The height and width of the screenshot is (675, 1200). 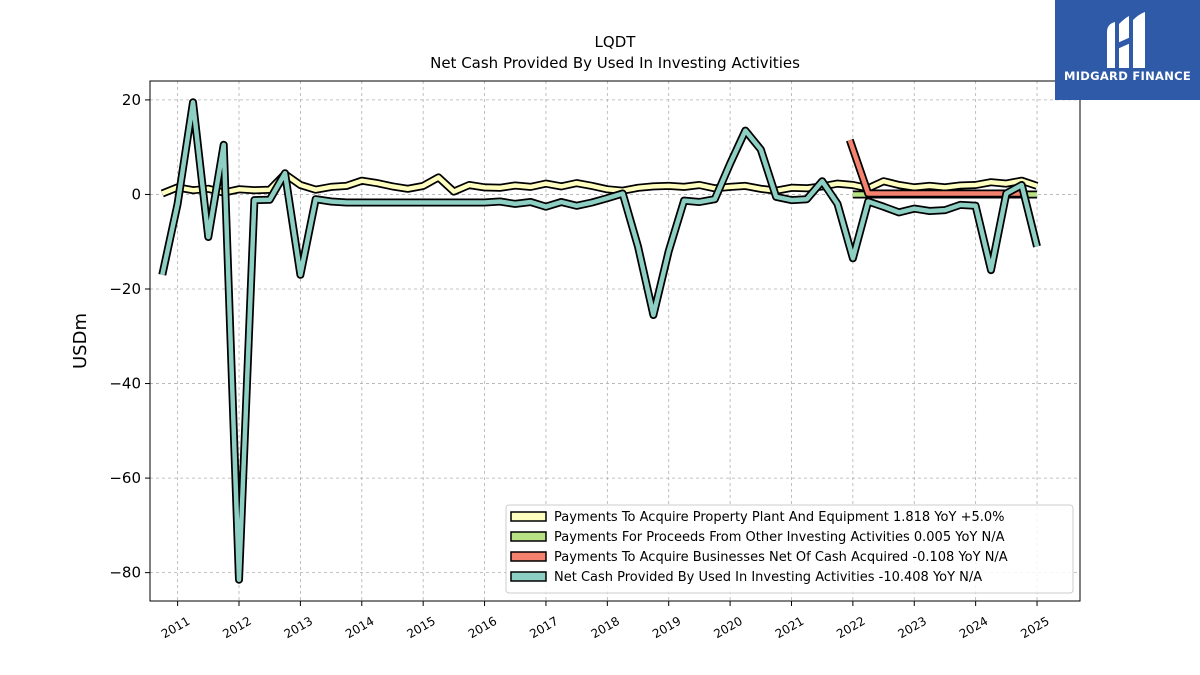 What do you see at coordinates (850, 627) in the screenshot?
I see `x-tick-label: 2022` at bounding box center [850, 627].